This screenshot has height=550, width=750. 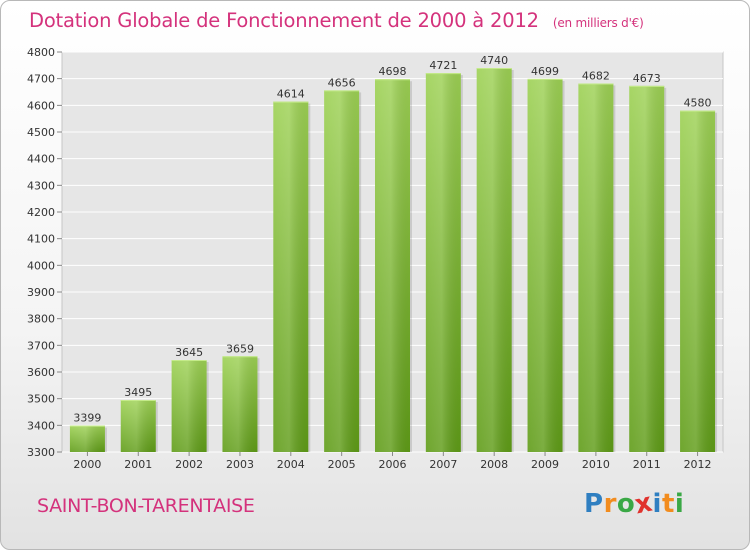 I want to click on x-tick-label-2002: 2002, so click(x=189, y=464).